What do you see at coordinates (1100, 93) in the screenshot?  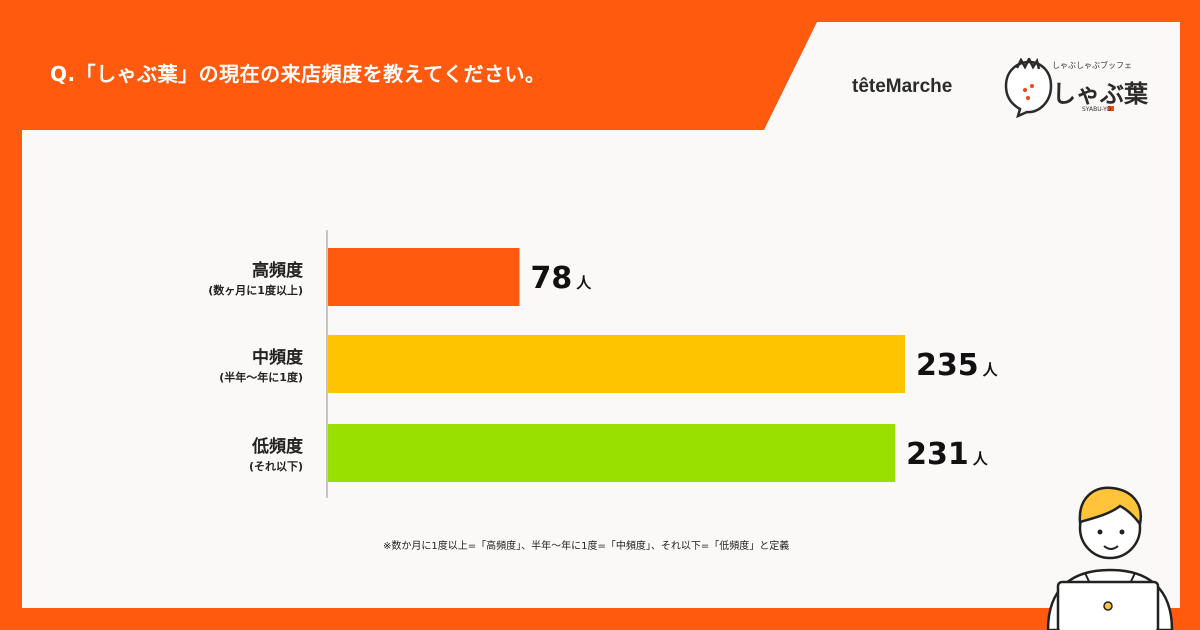 I see `shabu-name: しゃぶ葉` at bounding box center [1100, 93].